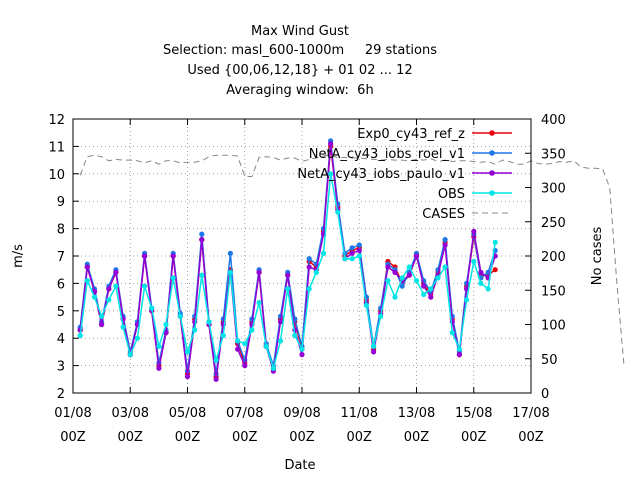  What do you see at coordinates (299, 90) in the screenshot?
I see `title-line-4: Averaging window: 6h` at bounding box center [299, 90].